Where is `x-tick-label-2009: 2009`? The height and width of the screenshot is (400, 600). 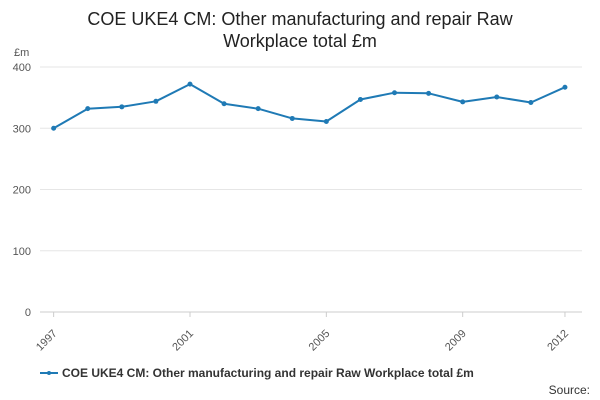
x-tick-label-2009: 2009 is located at coordinates (456, 341).